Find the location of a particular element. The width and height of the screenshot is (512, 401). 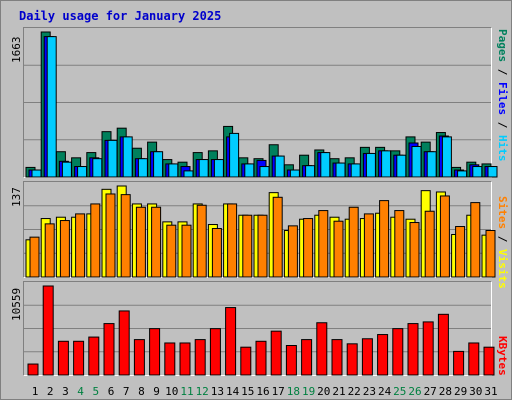

x-tick-20: 20 is located at coordinates (323, 391).